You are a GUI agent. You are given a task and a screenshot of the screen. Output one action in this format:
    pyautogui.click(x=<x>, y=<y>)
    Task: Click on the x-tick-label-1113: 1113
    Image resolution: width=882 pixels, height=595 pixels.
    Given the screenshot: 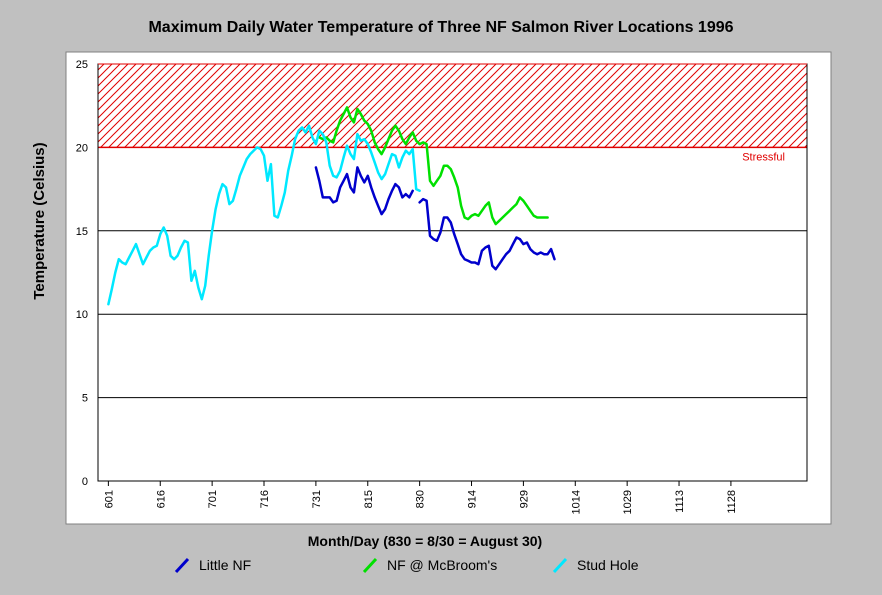 What is the action you would take?
    pyautogui.click(x=680, y=501)
    